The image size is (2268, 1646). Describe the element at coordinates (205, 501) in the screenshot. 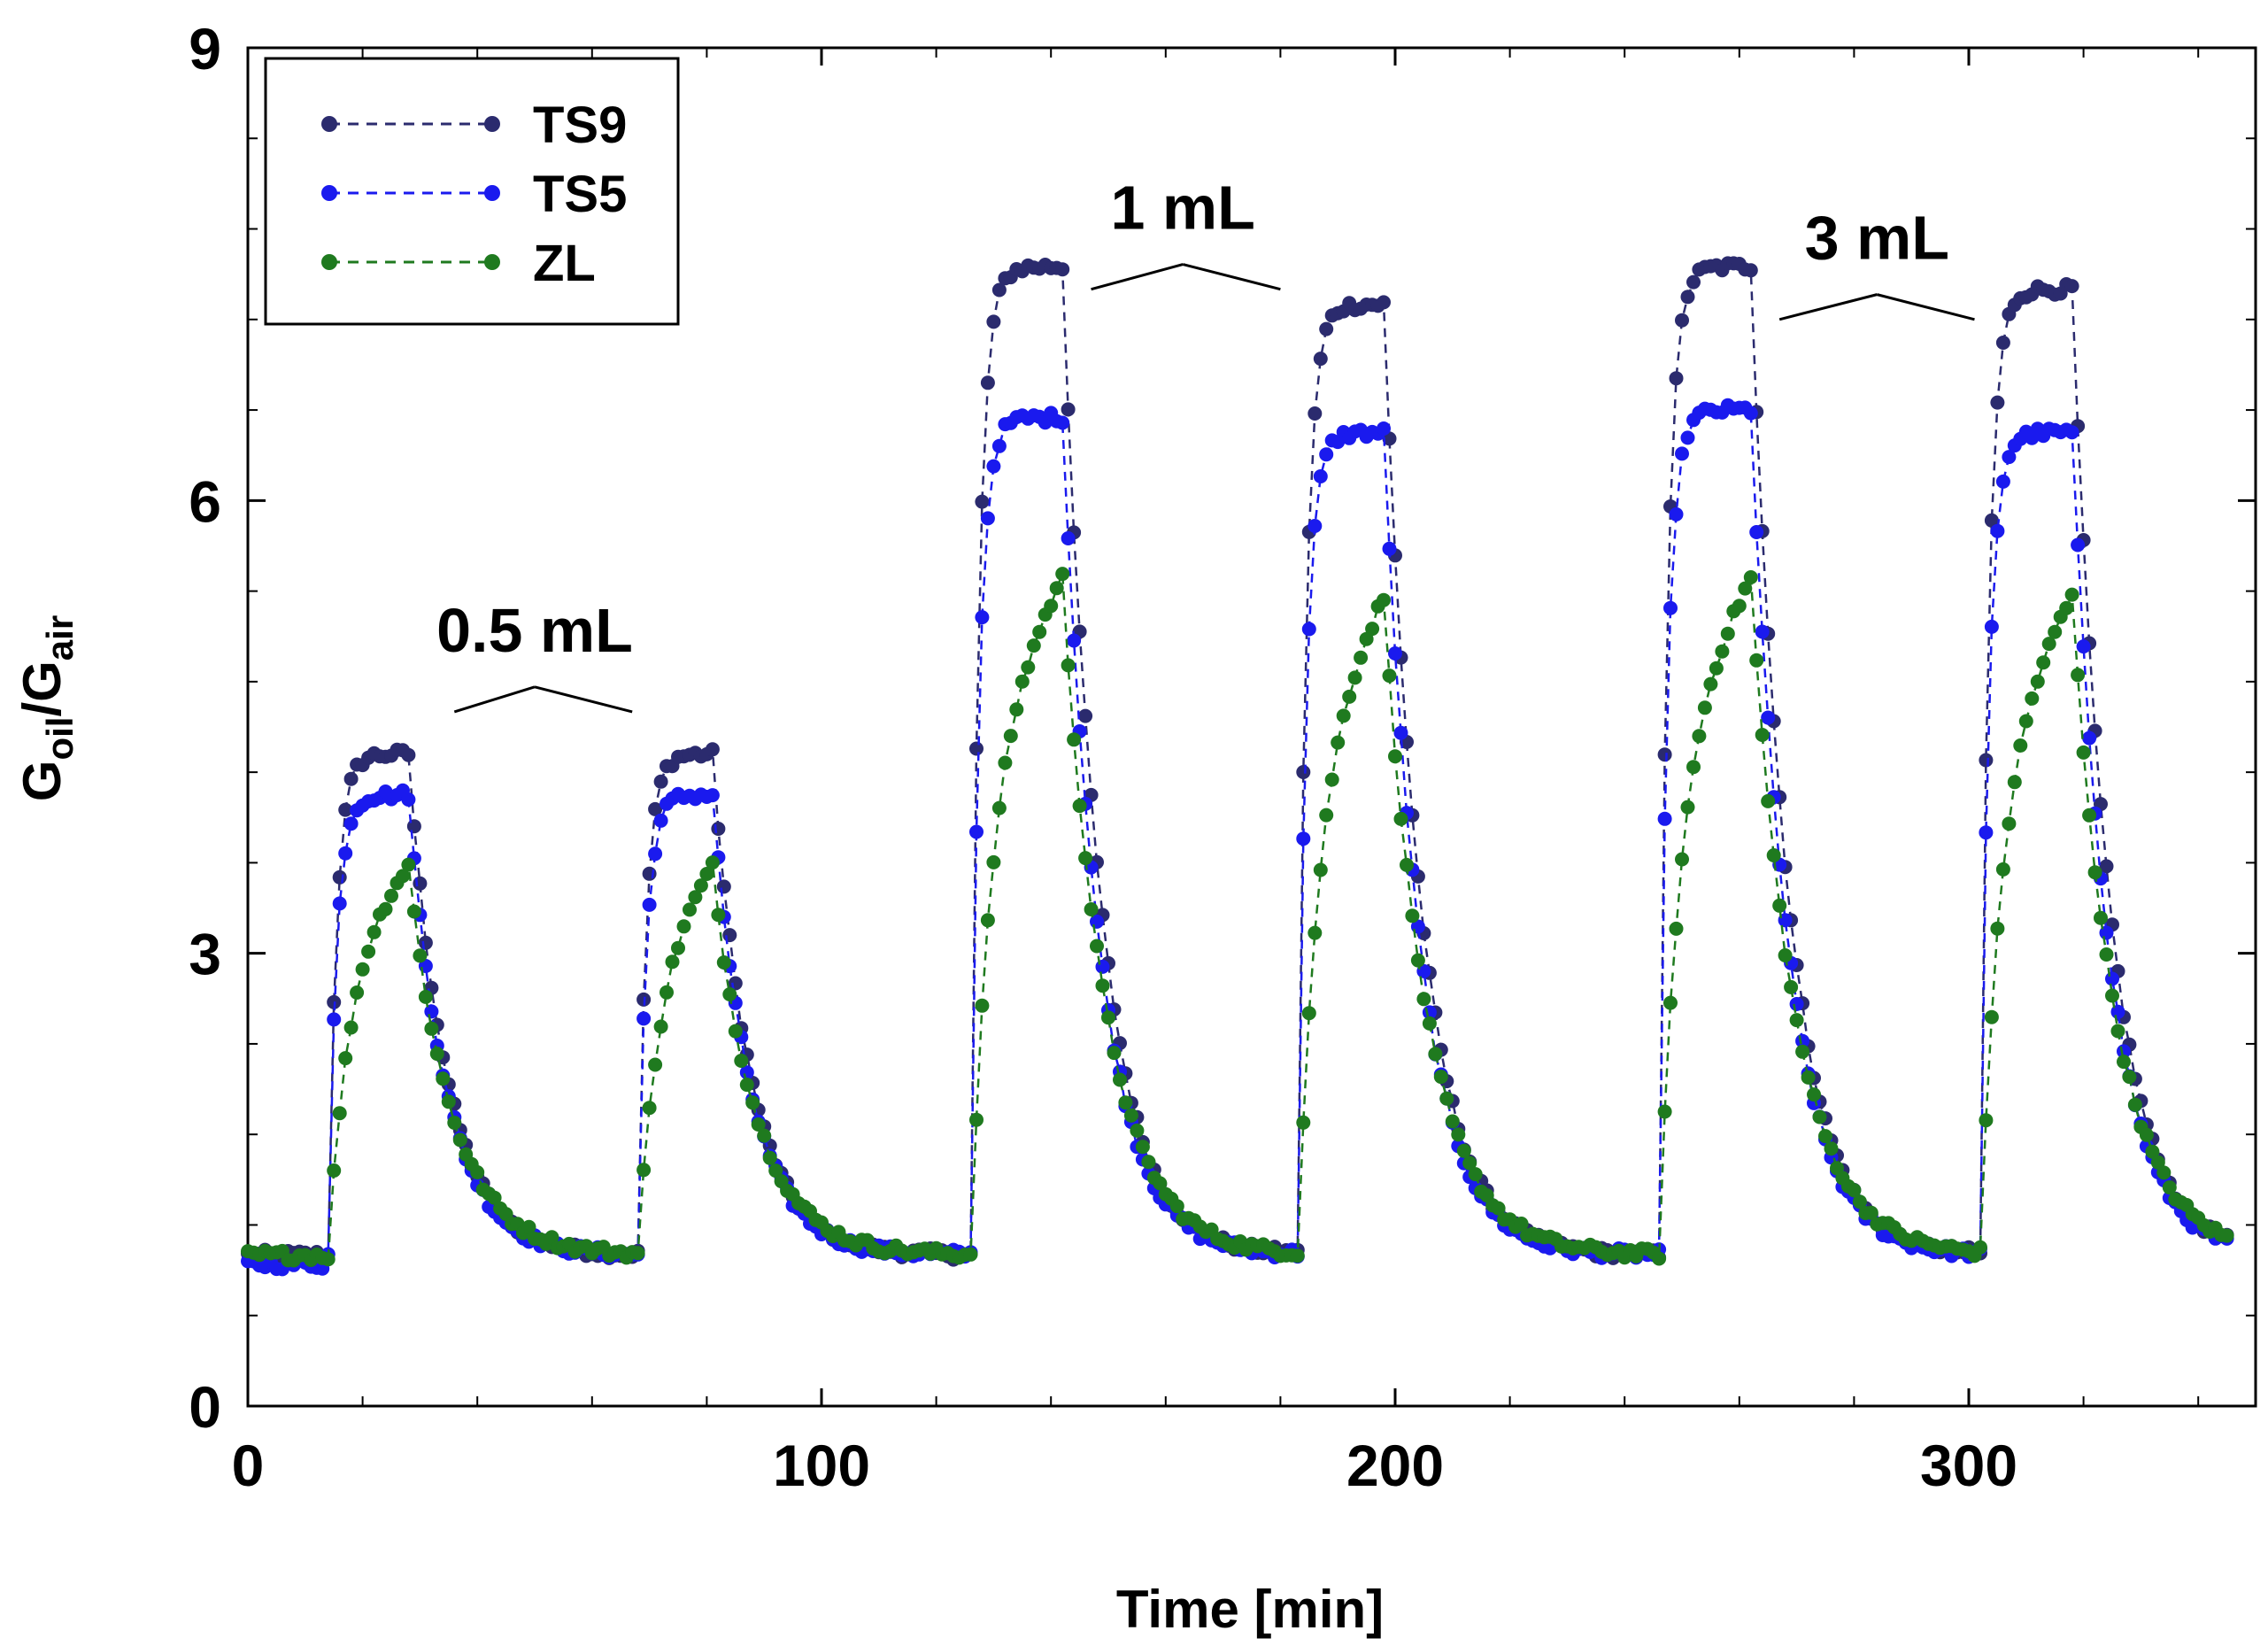

I see `y-tick-label: 6` at that location.